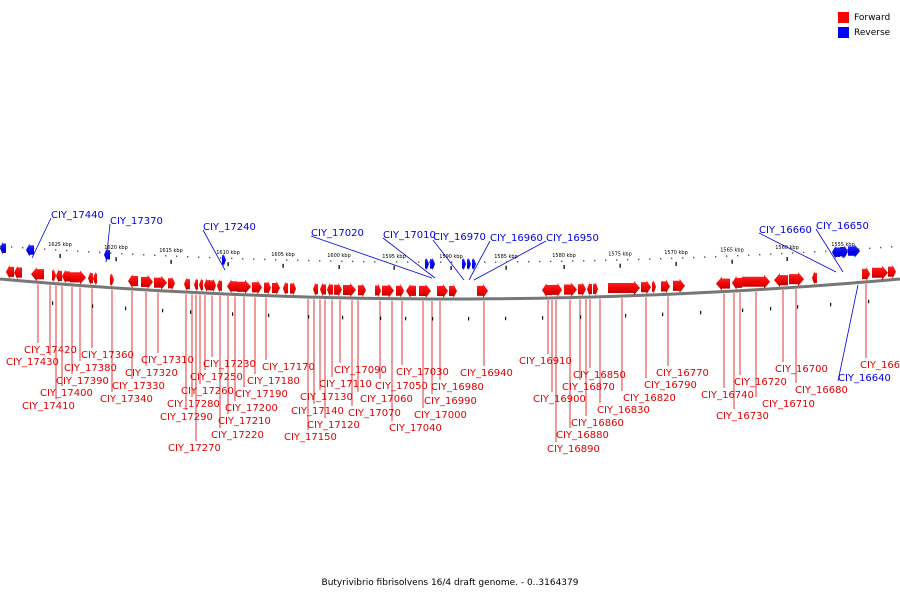 The image size is (900, 600). What do you see at coordinates (457, 387) in the screenshot?
I see `forward-gene-label: CIY_16980` at bounding box center [457, 387].